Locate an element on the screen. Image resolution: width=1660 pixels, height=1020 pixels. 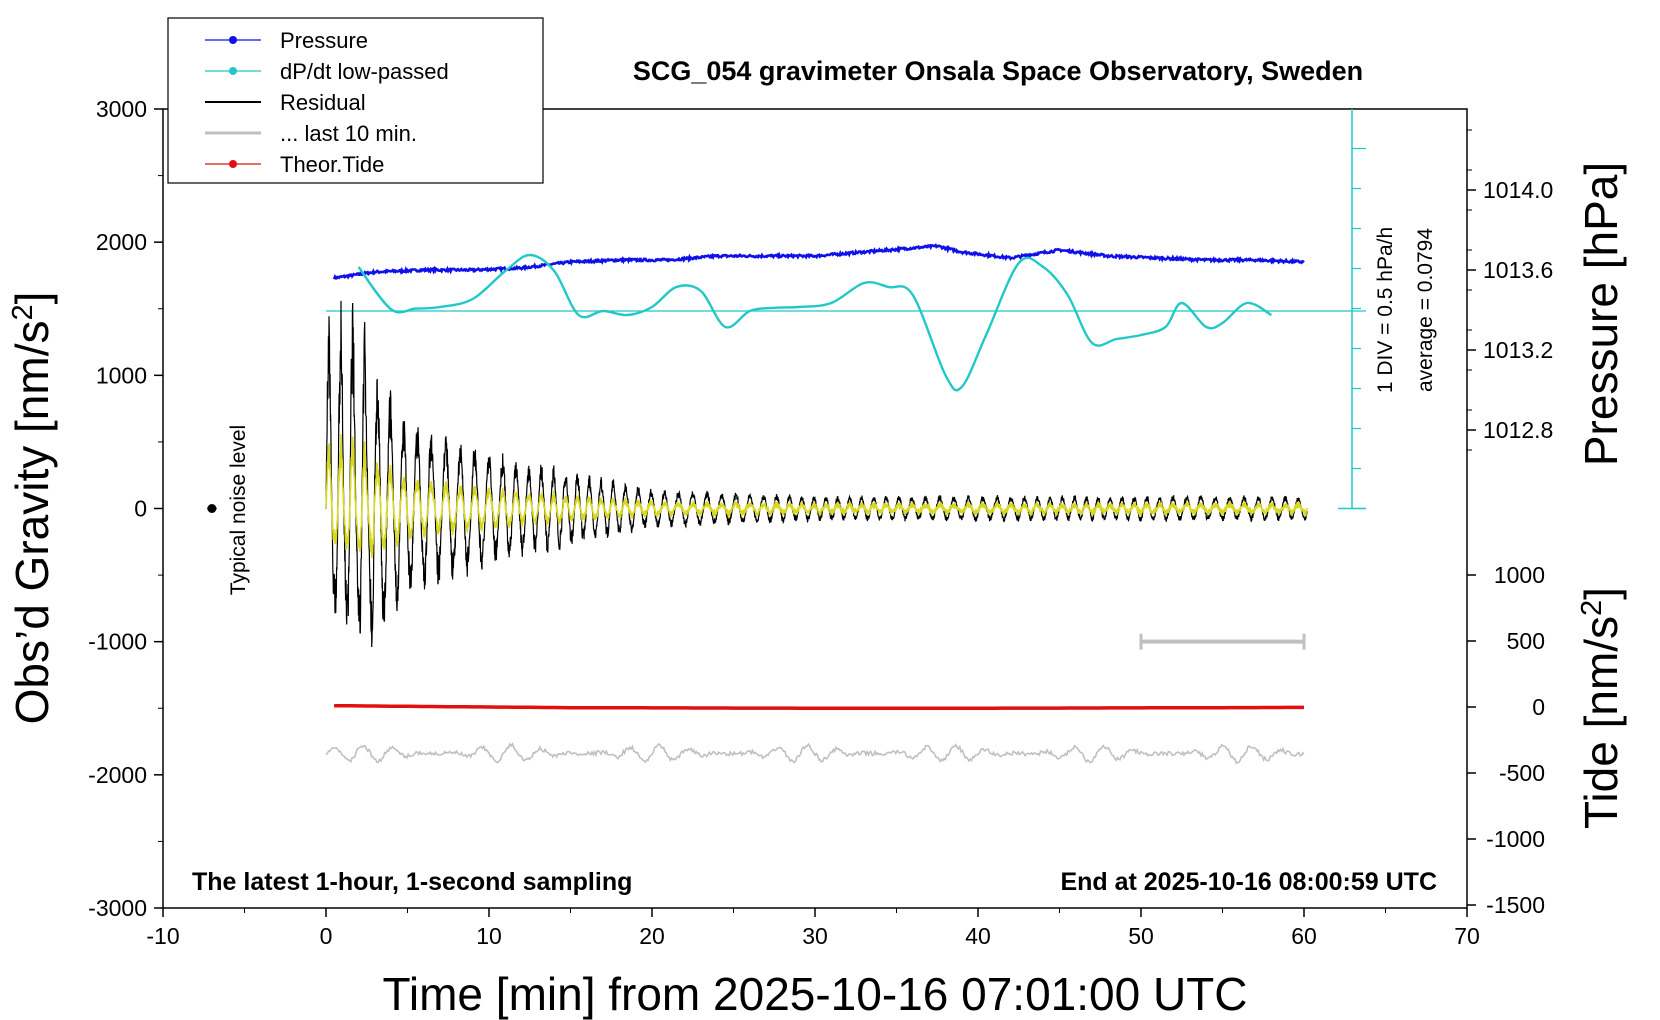
y-tick-label: 2000 is located at coordinates (121, 242).